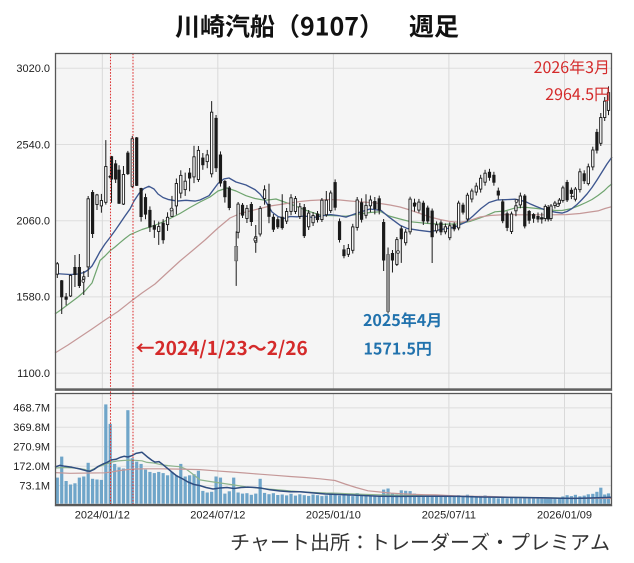 This screenshot has height=563, width=634. Describe the element at coordinates (333, 516) in the screenshot. I see `svg-text: 2025/01/10` at that location.